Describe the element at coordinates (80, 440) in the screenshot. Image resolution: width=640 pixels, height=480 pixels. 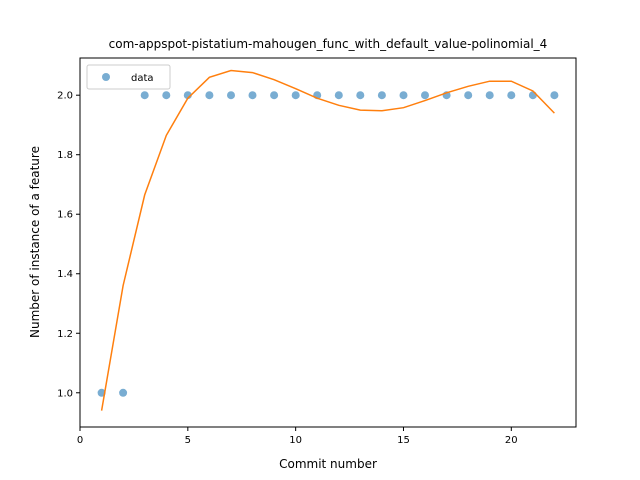
I see `x-tick-label: 0` at that location.